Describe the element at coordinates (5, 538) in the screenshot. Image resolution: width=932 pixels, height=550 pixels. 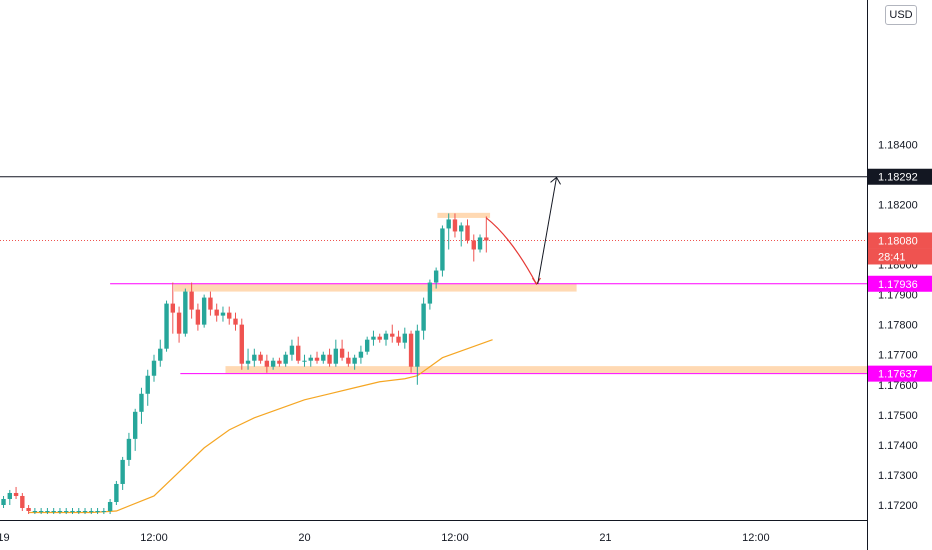
I see `x-tick-label: 19` at that location.